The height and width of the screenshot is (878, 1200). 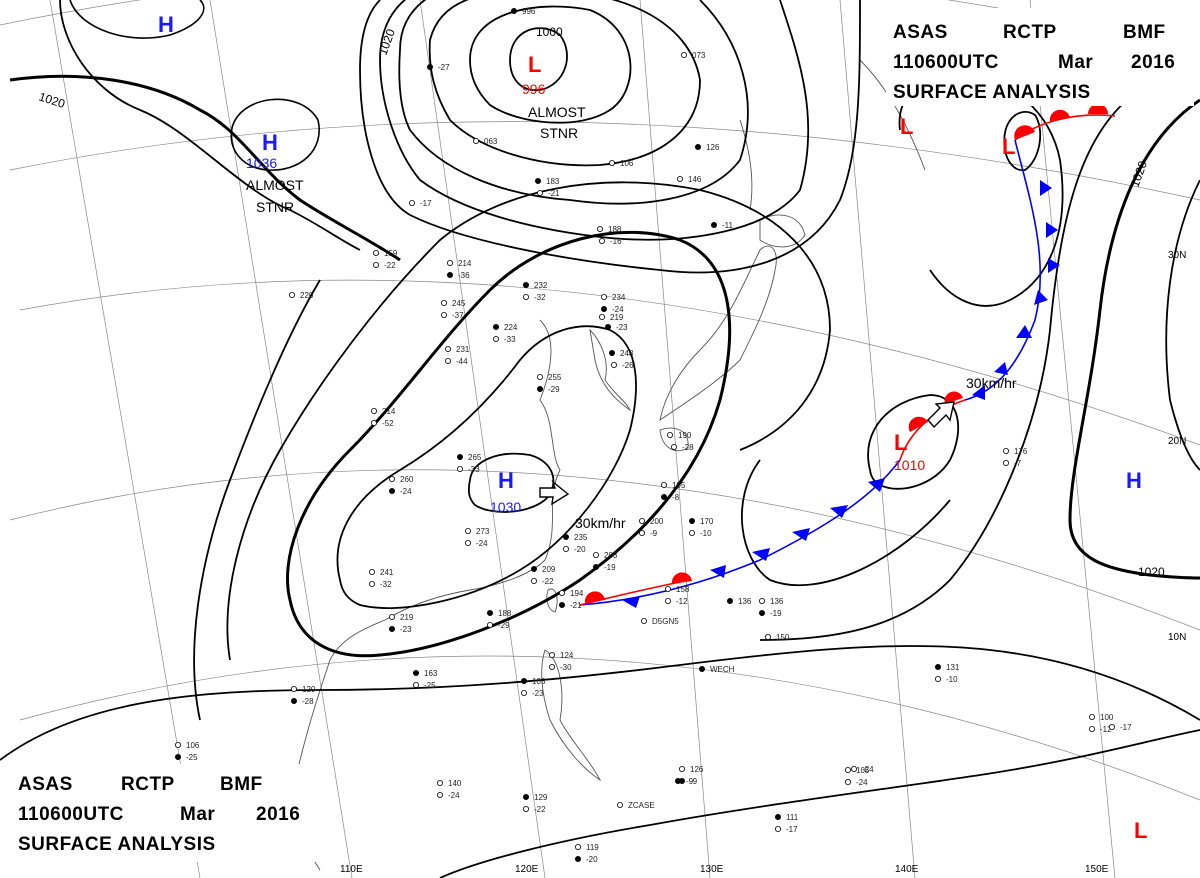 What do you see at coordinates (600, 523) in the screenshot?
I see `motion-speed-china: 30km/hr` at bounding box center [600, 523].